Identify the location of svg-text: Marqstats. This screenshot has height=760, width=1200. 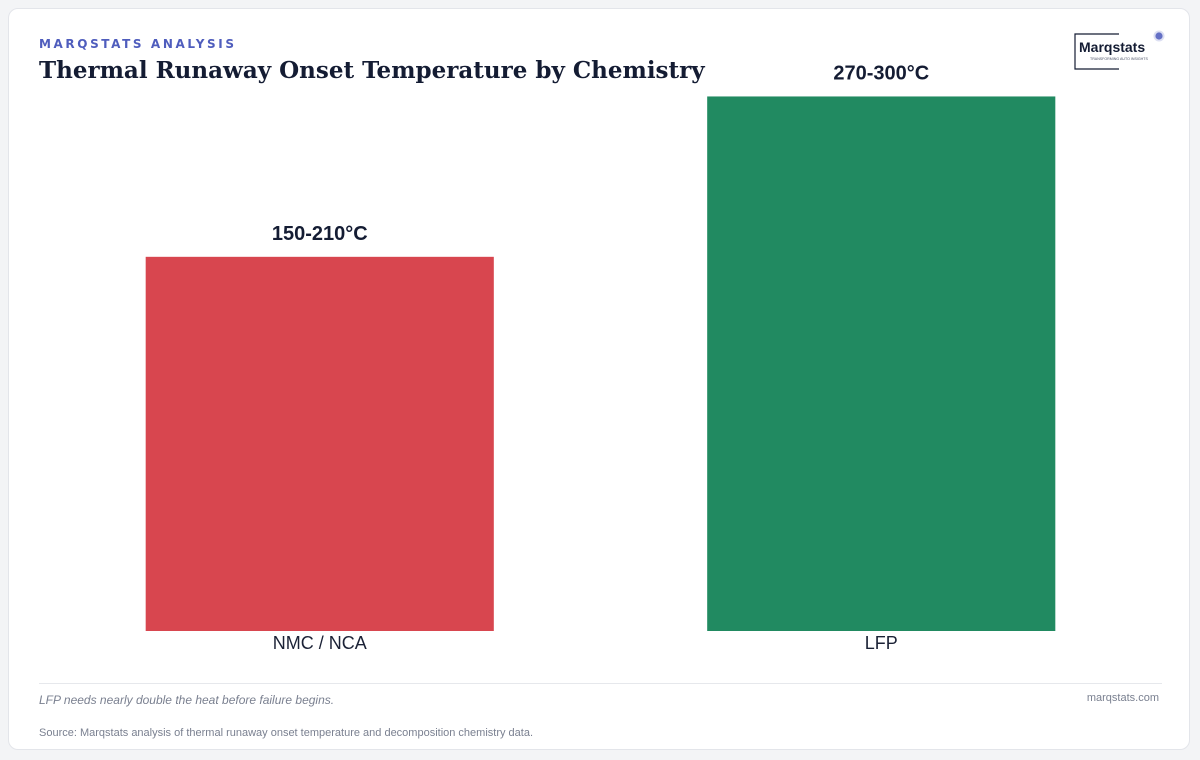
(1112, 47).